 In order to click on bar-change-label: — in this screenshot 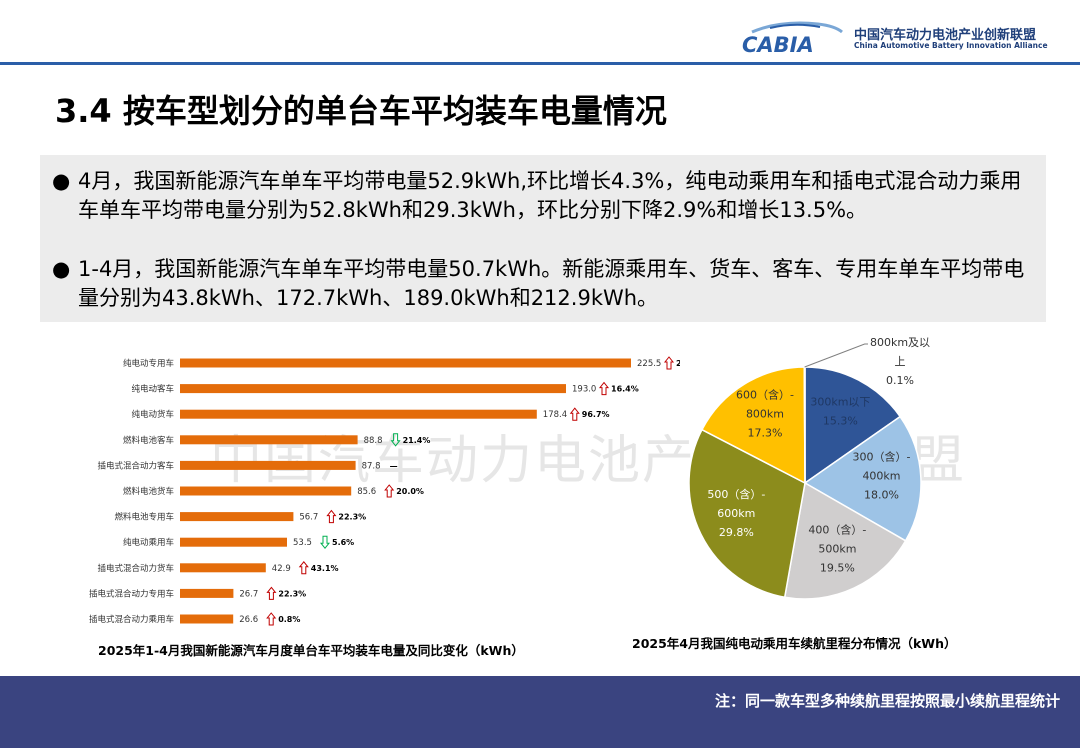, I will do `click(394, 465)`.